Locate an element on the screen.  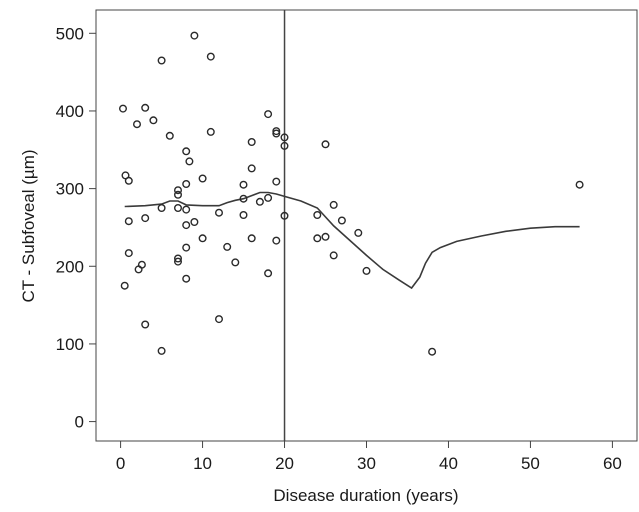
y-tick-label: 300 is located at coordinates (70, 189).